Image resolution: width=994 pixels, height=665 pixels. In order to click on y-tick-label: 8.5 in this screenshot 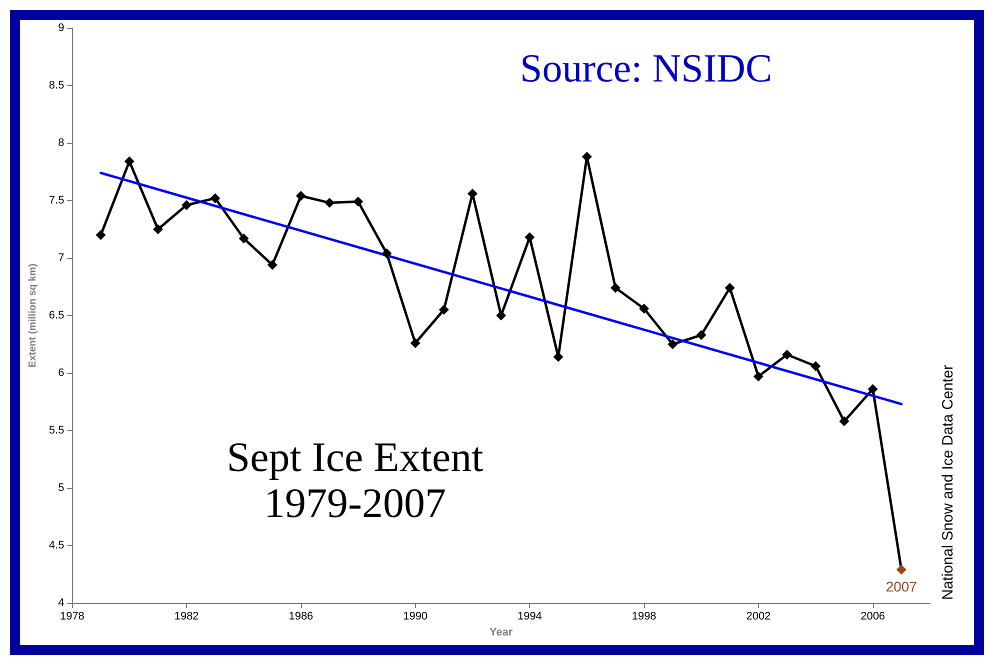, I will do `click(56, 86)`.